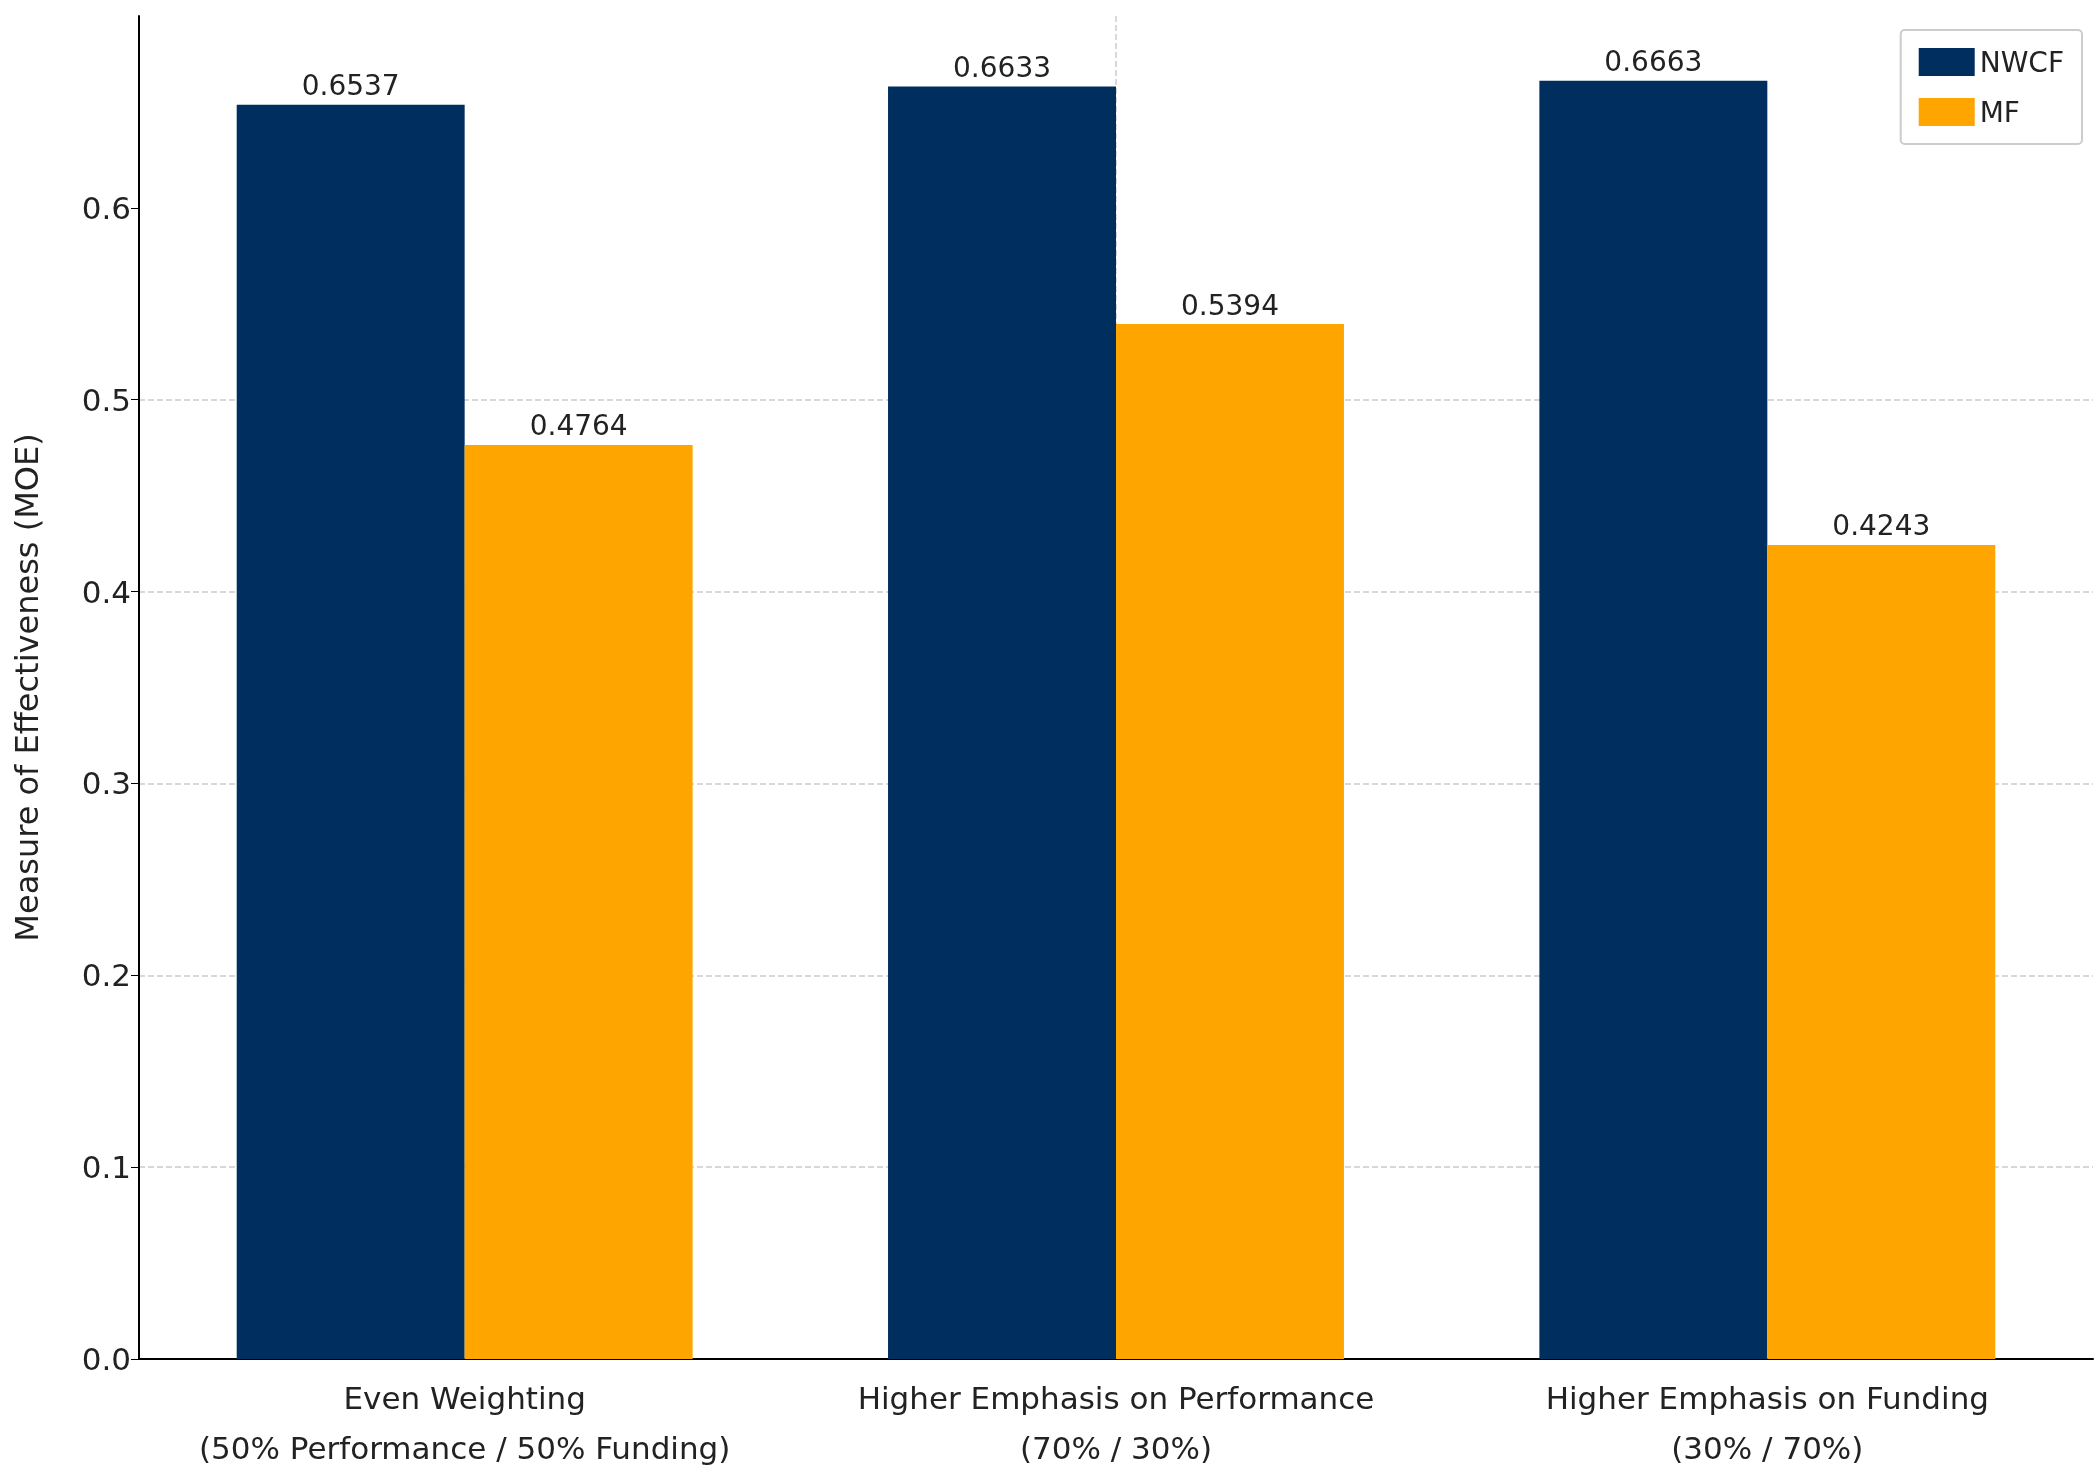  What do you see at coordinates (1116, 1423) in the screenshot?
I see `x-tick-label: Higher Emphasis on Performance (70% / 30%)` at bounding box center [1116, 1423].